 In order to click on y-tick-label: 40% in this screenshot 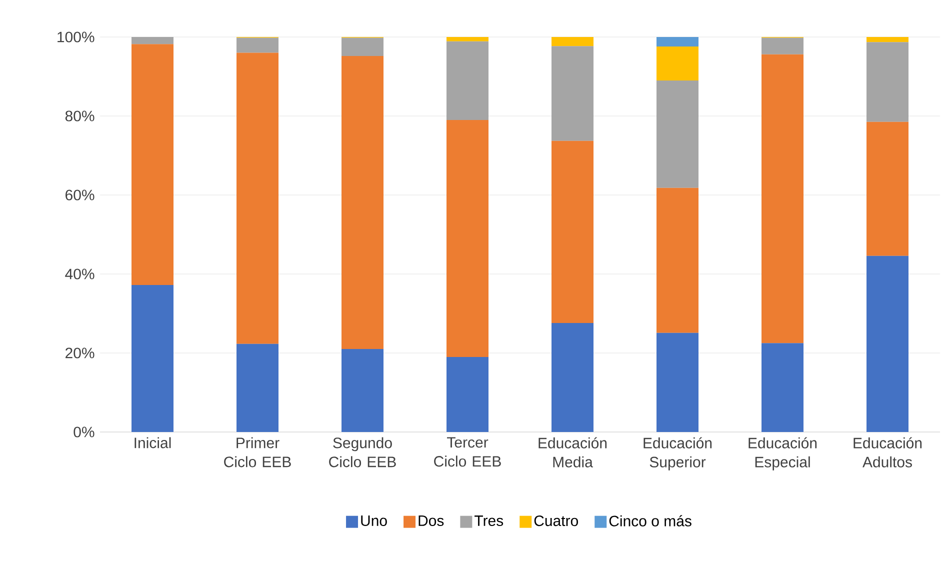, I will do `click(79, 274)`.